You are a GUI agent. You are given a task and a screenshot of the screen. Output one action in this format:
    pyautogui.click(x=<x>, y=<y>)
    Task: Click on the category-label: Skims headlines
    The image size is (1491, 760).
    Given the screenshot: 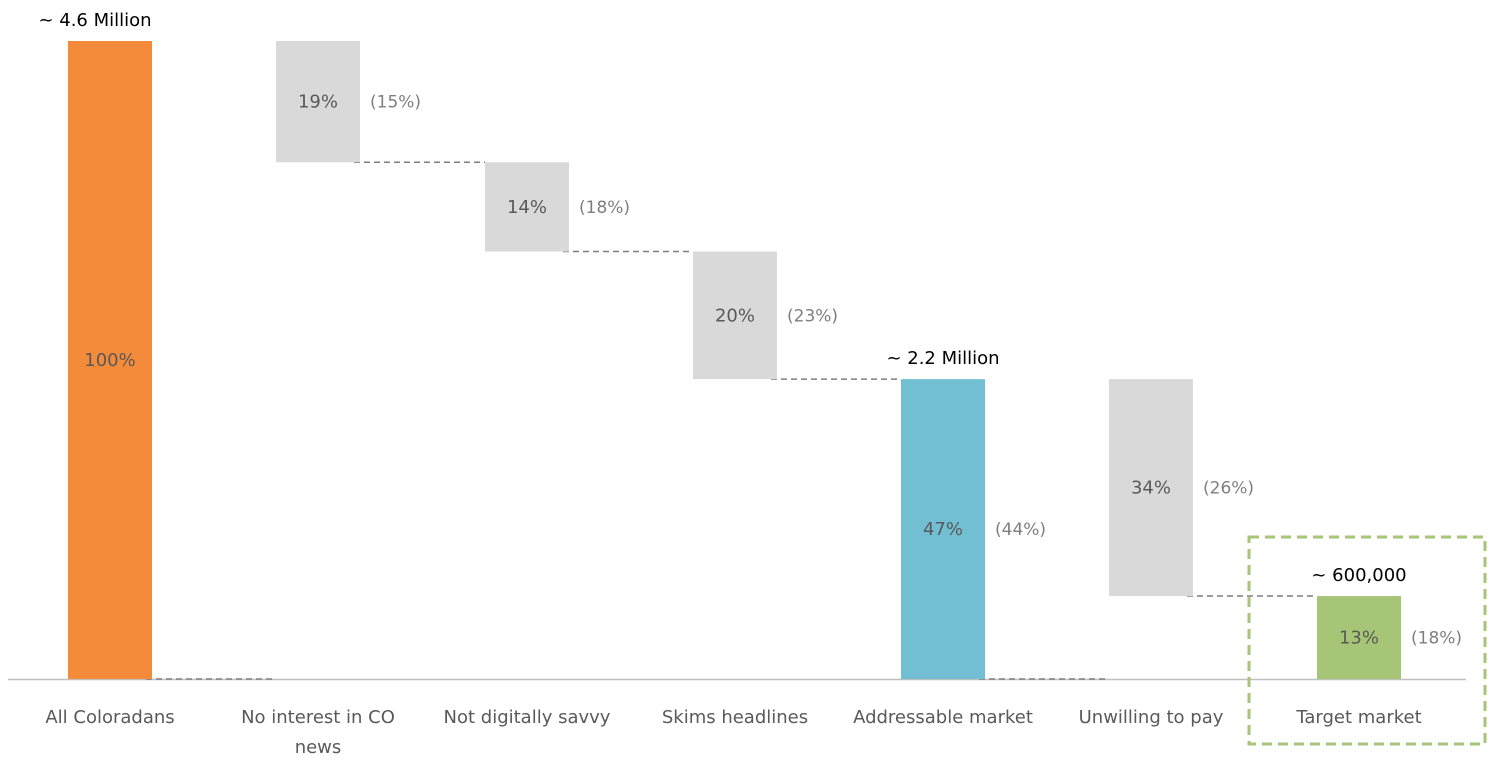 What is the action you would take?
    pyautogui.click(x=735, y=717)
    